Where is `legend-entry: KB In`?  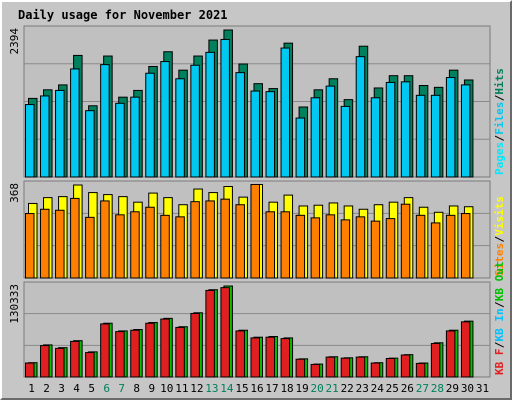 legend-entry: KB In is located at coordinates (499, 324).